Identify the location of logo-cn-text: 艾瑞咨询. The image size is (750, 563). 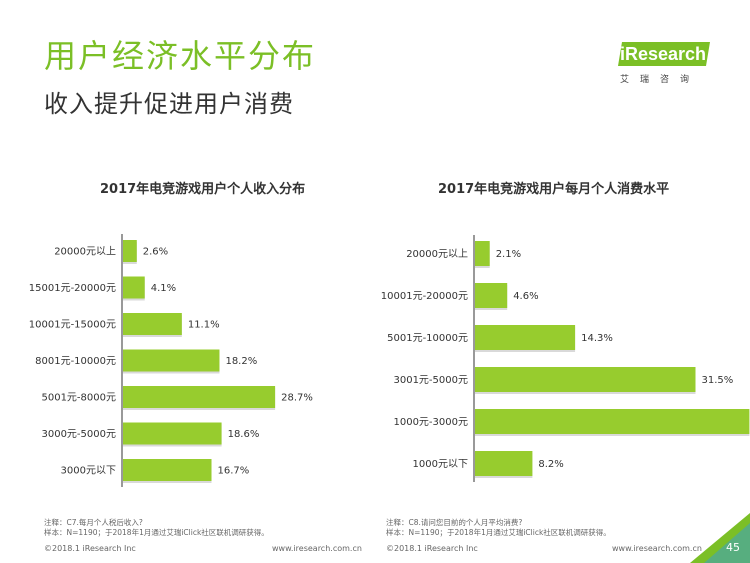
(660, 80).